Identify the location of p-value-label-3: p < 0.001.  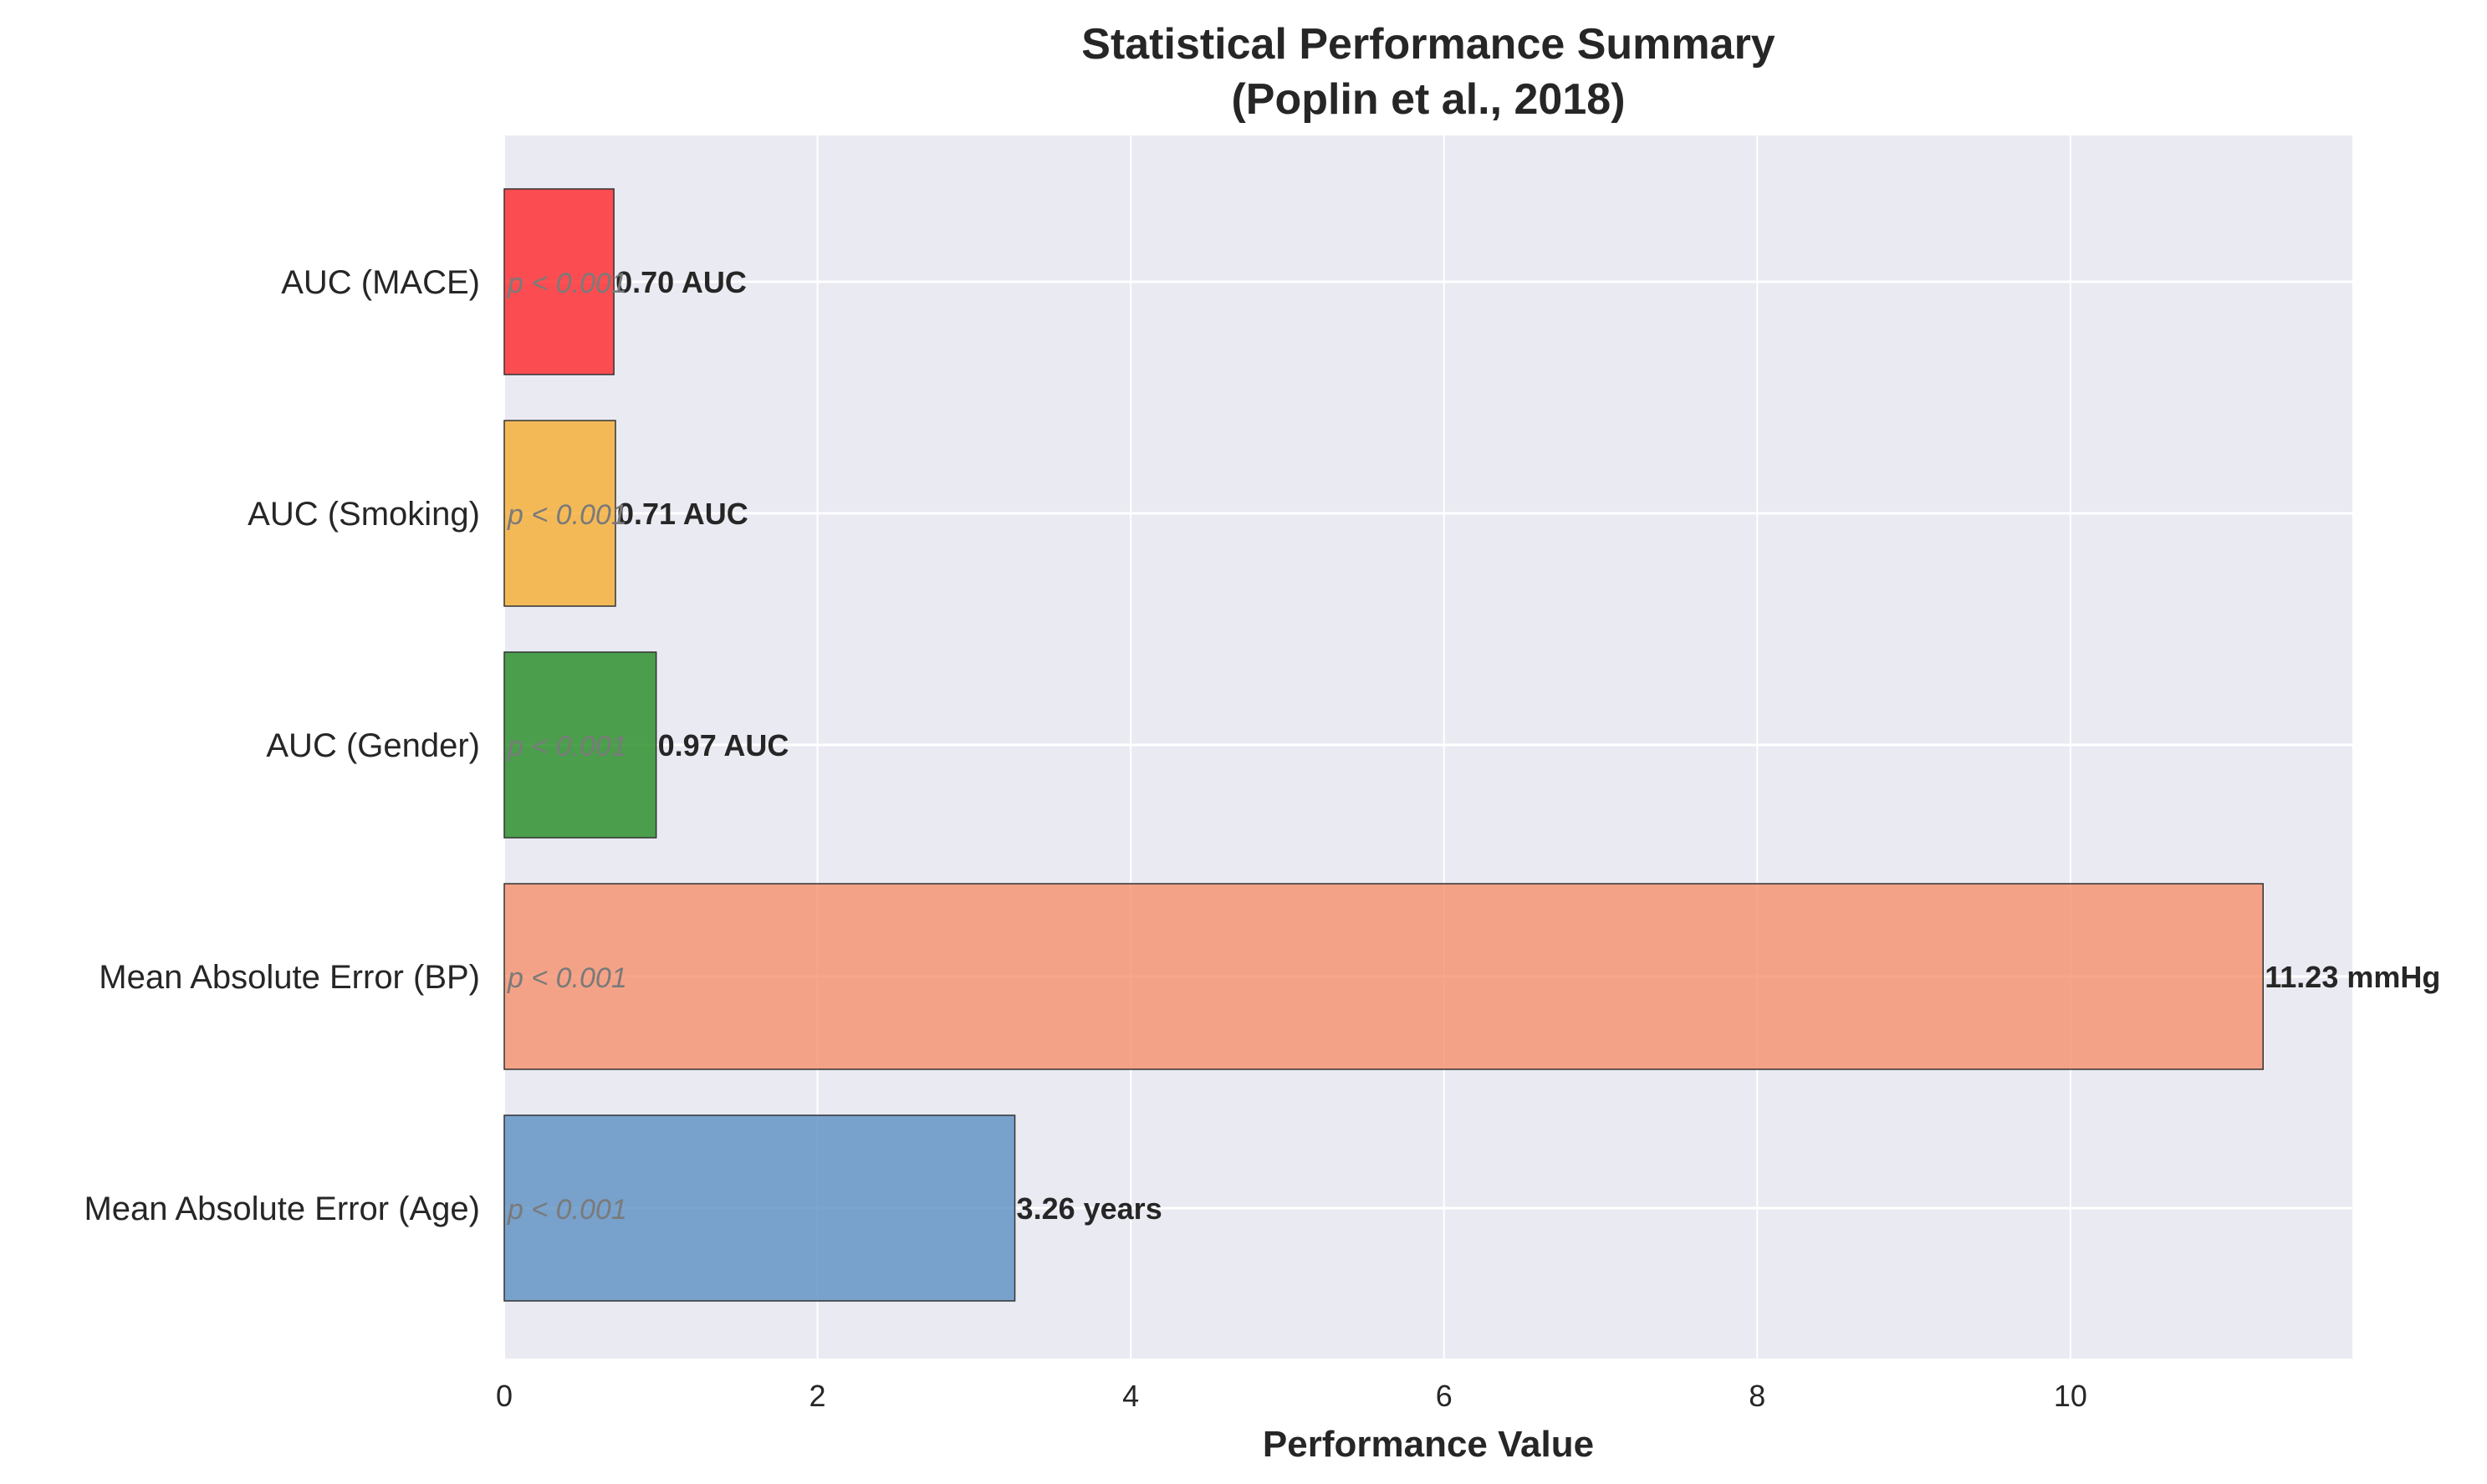
(567, 515).